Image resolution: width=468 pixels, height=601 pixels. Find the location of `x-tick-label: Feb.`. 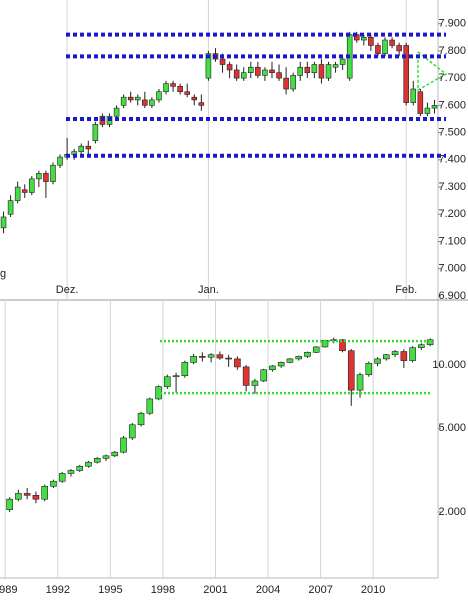

x-tick-label: Feb. is located at coordinates (406, 290).